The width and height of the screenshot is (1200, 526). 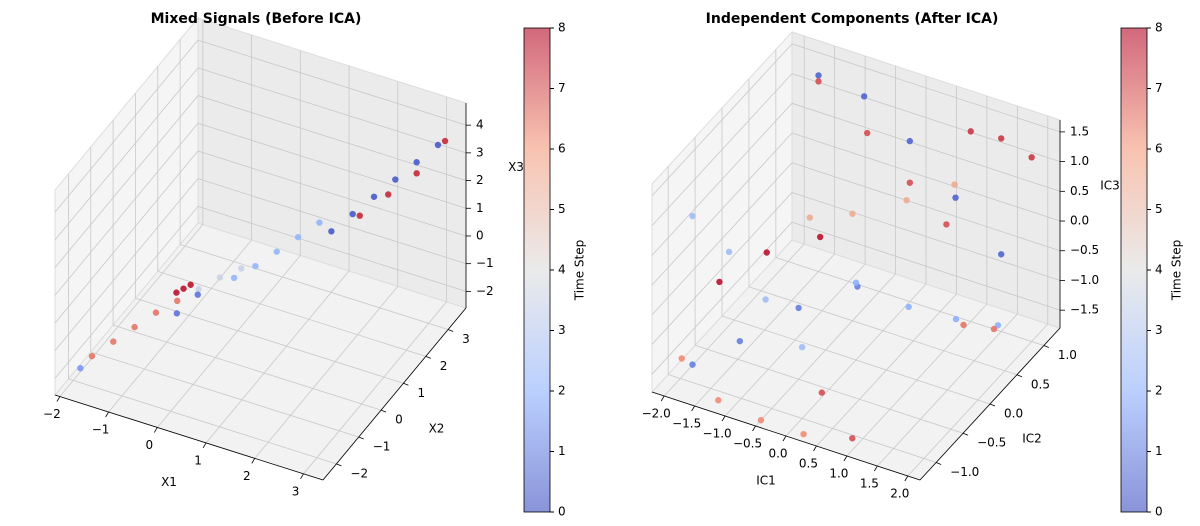 I want to click on x-tick-label: 0, so click(x=150, y=445).